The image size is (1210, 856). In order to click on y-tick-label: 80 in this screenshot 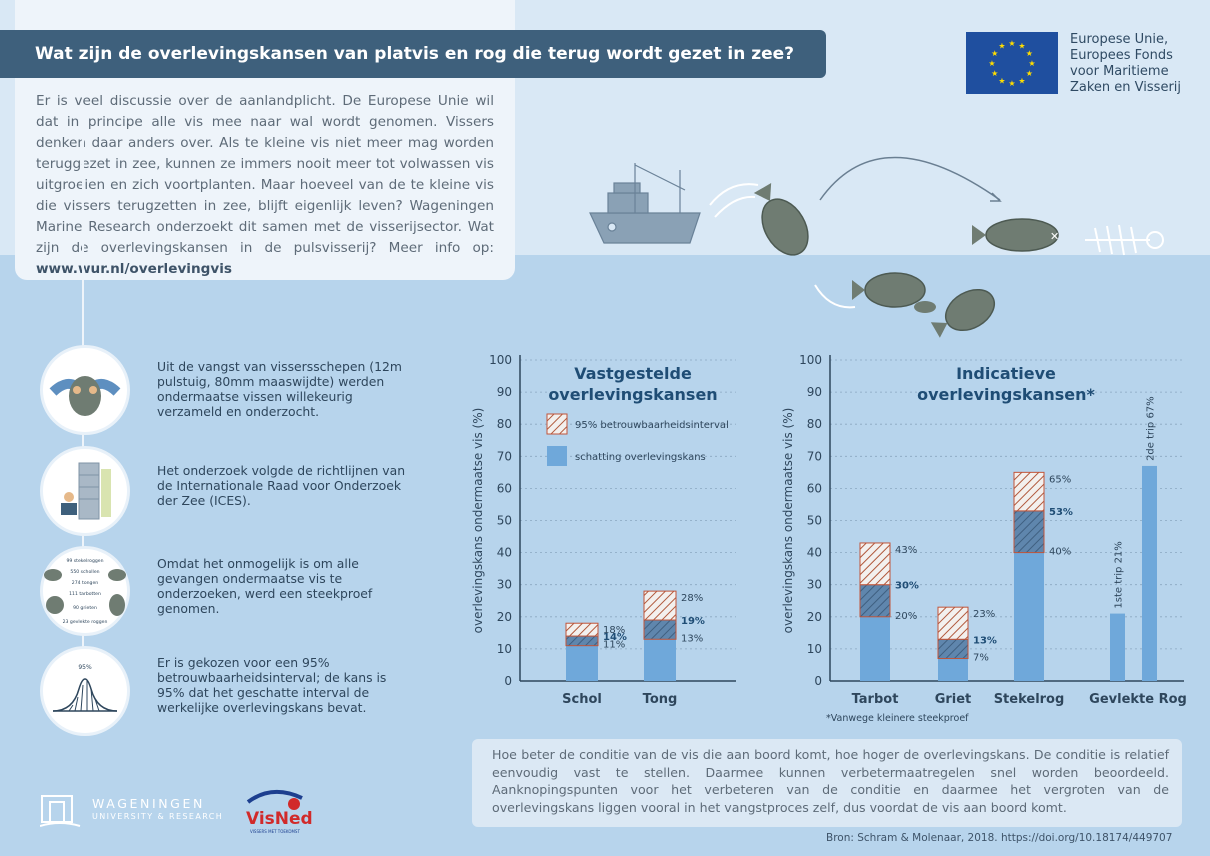, I will do `click(814, 424)`.